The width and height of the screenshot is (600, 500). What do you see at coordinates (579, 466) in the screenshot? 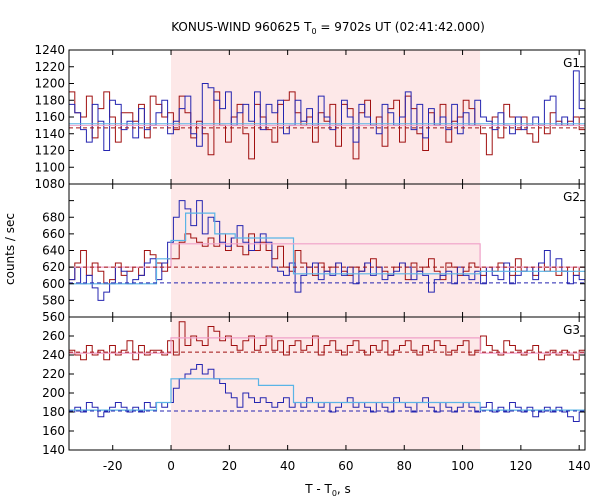
I see `x-tick-label: 140` at bounding box center [579, 466].